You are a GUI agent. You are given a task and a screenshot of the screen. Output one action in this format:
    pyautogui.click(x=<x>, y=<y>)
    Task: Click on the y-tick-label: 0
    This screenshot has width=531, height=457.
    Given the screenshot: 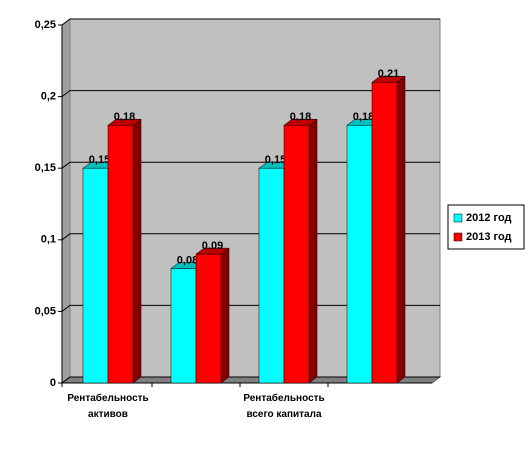 What is the action you would take?
    pyautogui.click(x=53, y=383)
    